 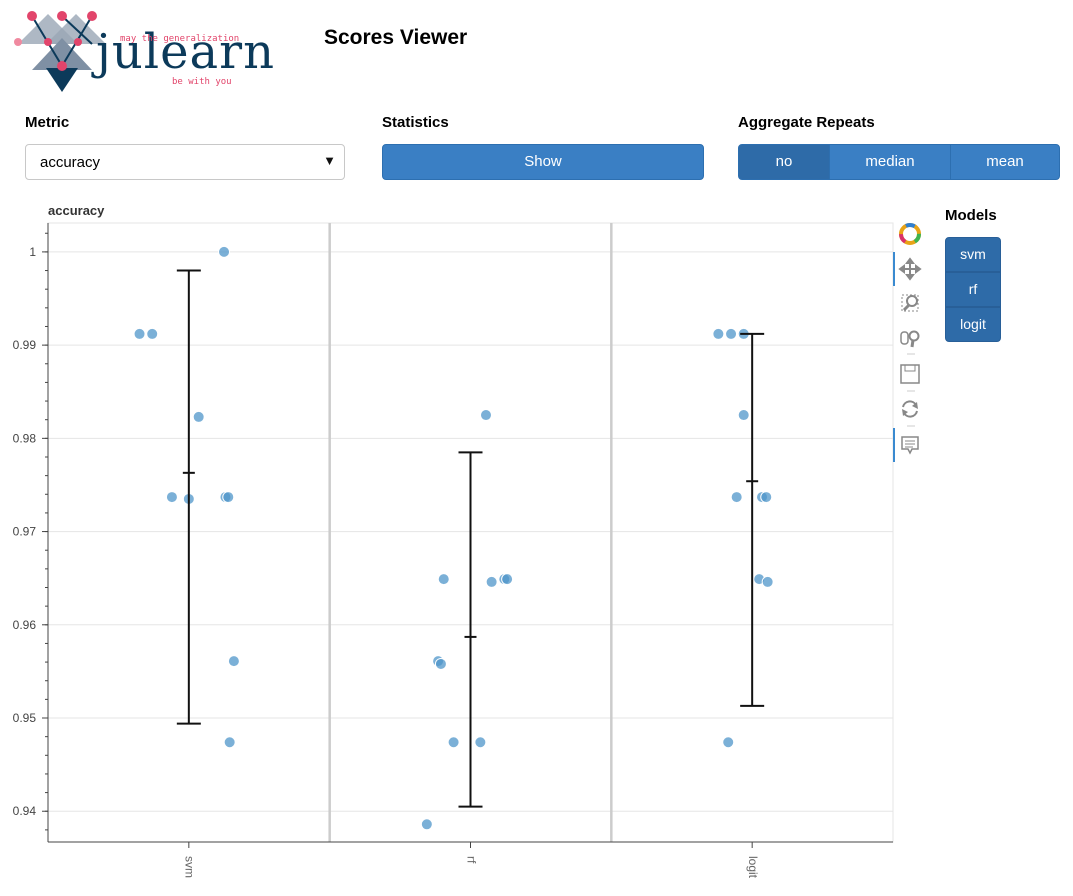 I want to click on show-statistics-button: Show, so click(x=543, y=162).